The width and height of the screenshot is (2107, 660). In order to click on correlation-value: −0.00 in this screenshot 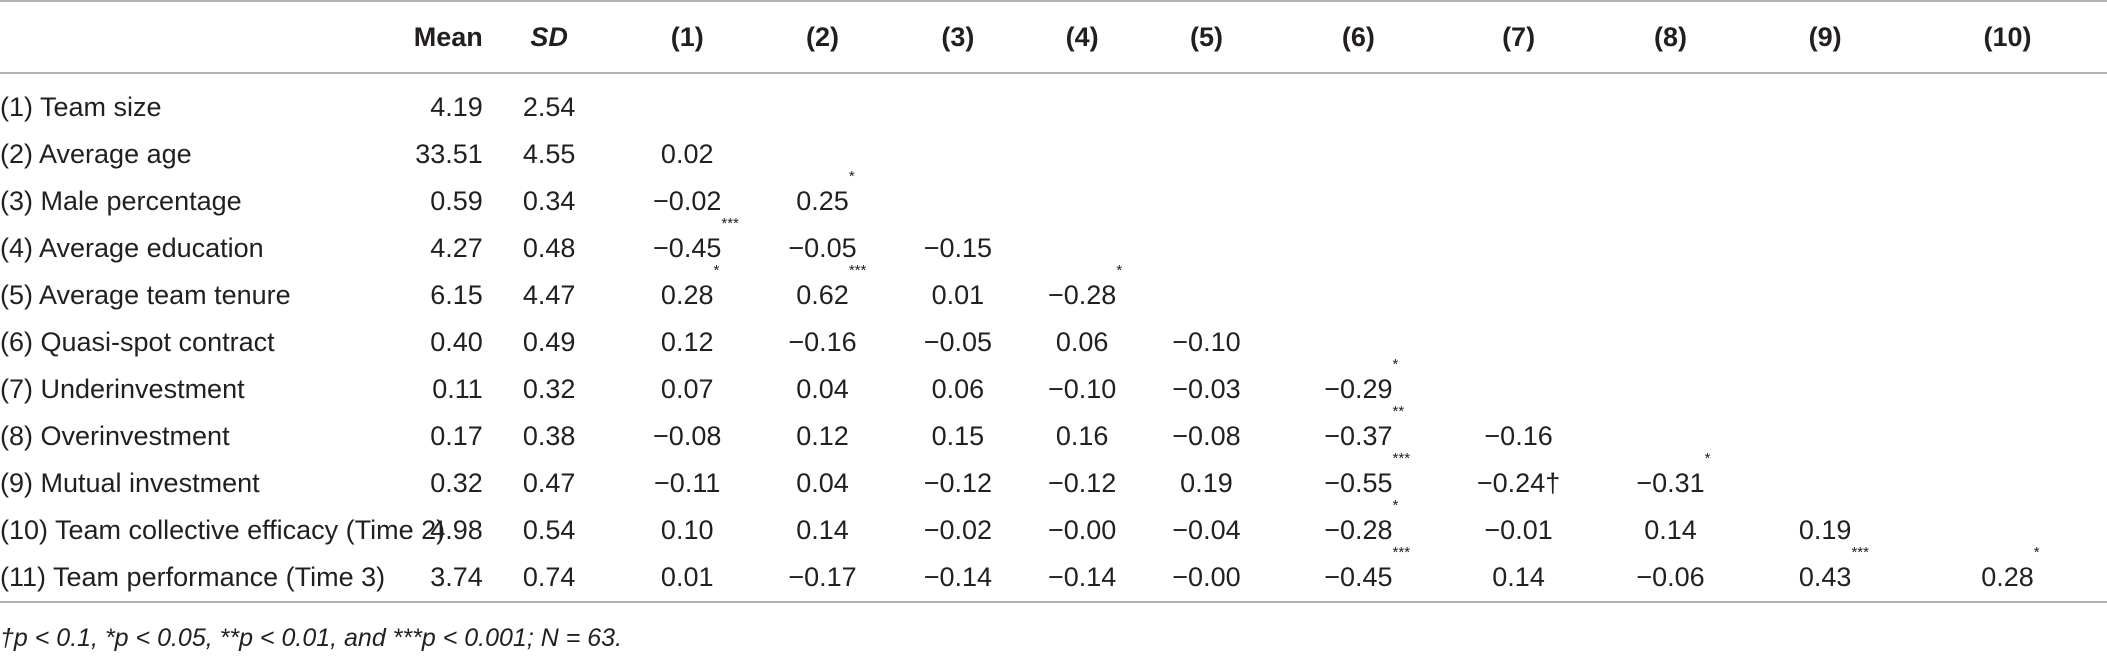, I will do `click(1206, 577)`.